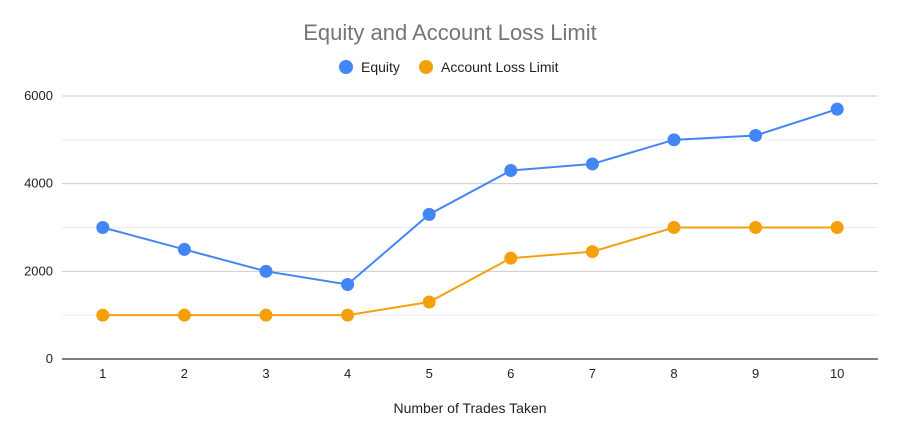  I want to click on x-axis-label: Number of Trades Taken, so click(469, 408).